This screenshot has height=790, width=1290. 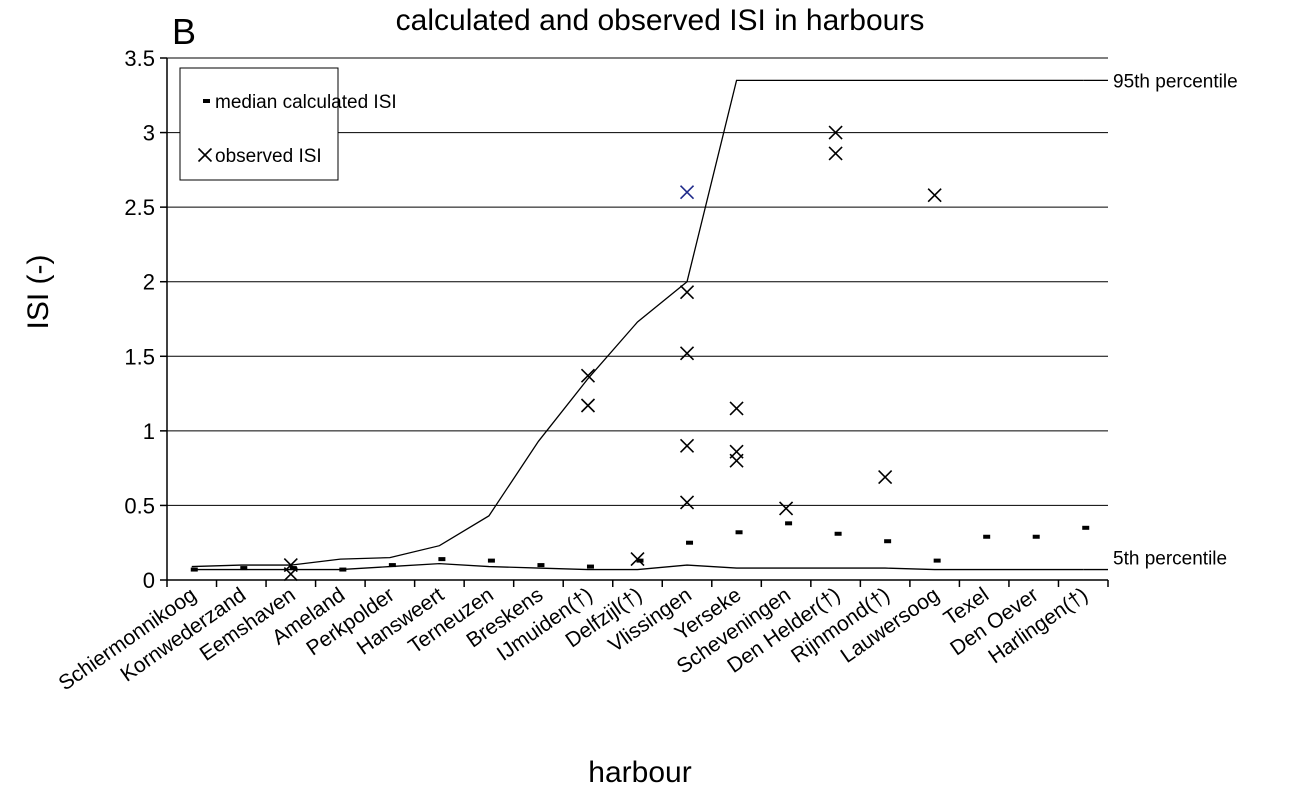 What do you see at coordinates (306, 102) in the screenshot?
I see `legend-label: median calculated ISI` at bounding box center [306, 102].